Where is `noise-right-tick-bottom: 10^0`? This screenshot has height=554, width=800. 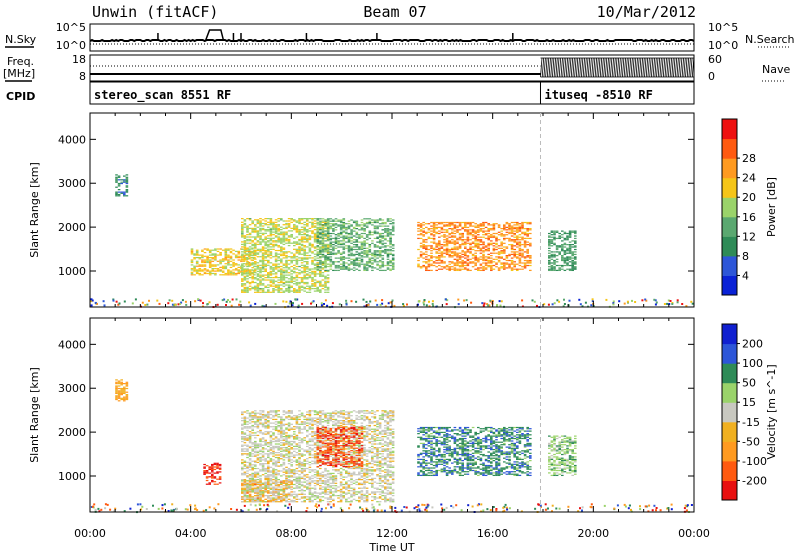 noise-right-tick-bottom: 10^0 is located at coordinates (723, 45).